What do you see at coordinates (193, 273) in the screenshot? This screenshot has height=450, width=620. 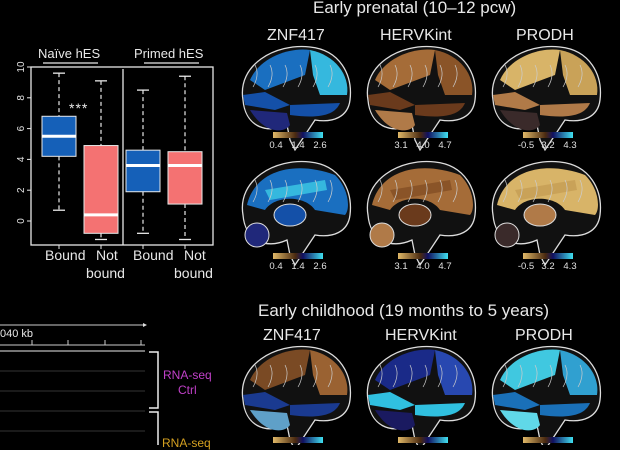 I see `x-label-4b: bound` at bounding box center [193, 273].